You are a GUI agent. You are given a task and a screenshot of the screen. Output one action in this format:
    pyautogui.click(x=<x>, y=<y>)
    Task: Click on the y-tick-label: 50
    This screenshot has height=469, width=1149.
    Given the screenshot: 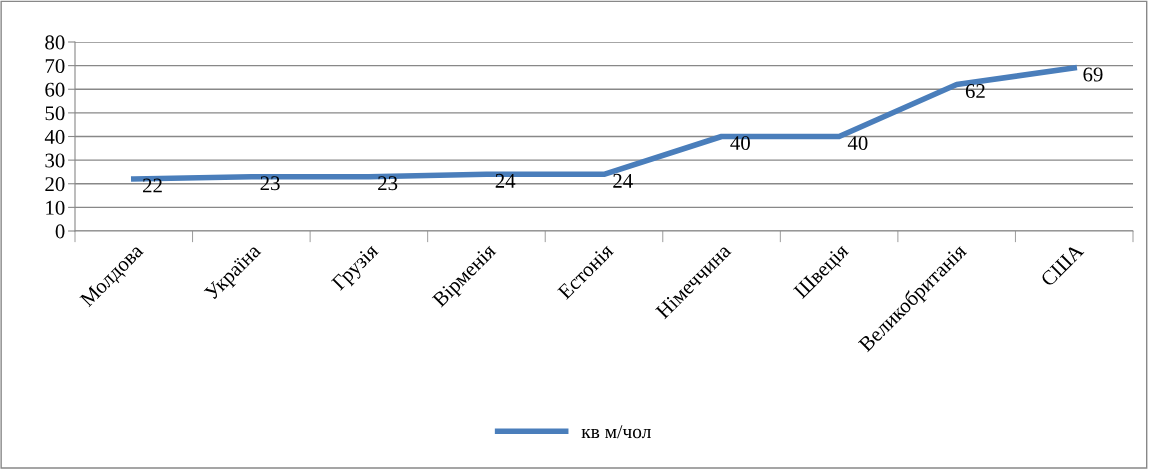 What is the action you would take?
    pyautogui.click(x=55, y=113)
    